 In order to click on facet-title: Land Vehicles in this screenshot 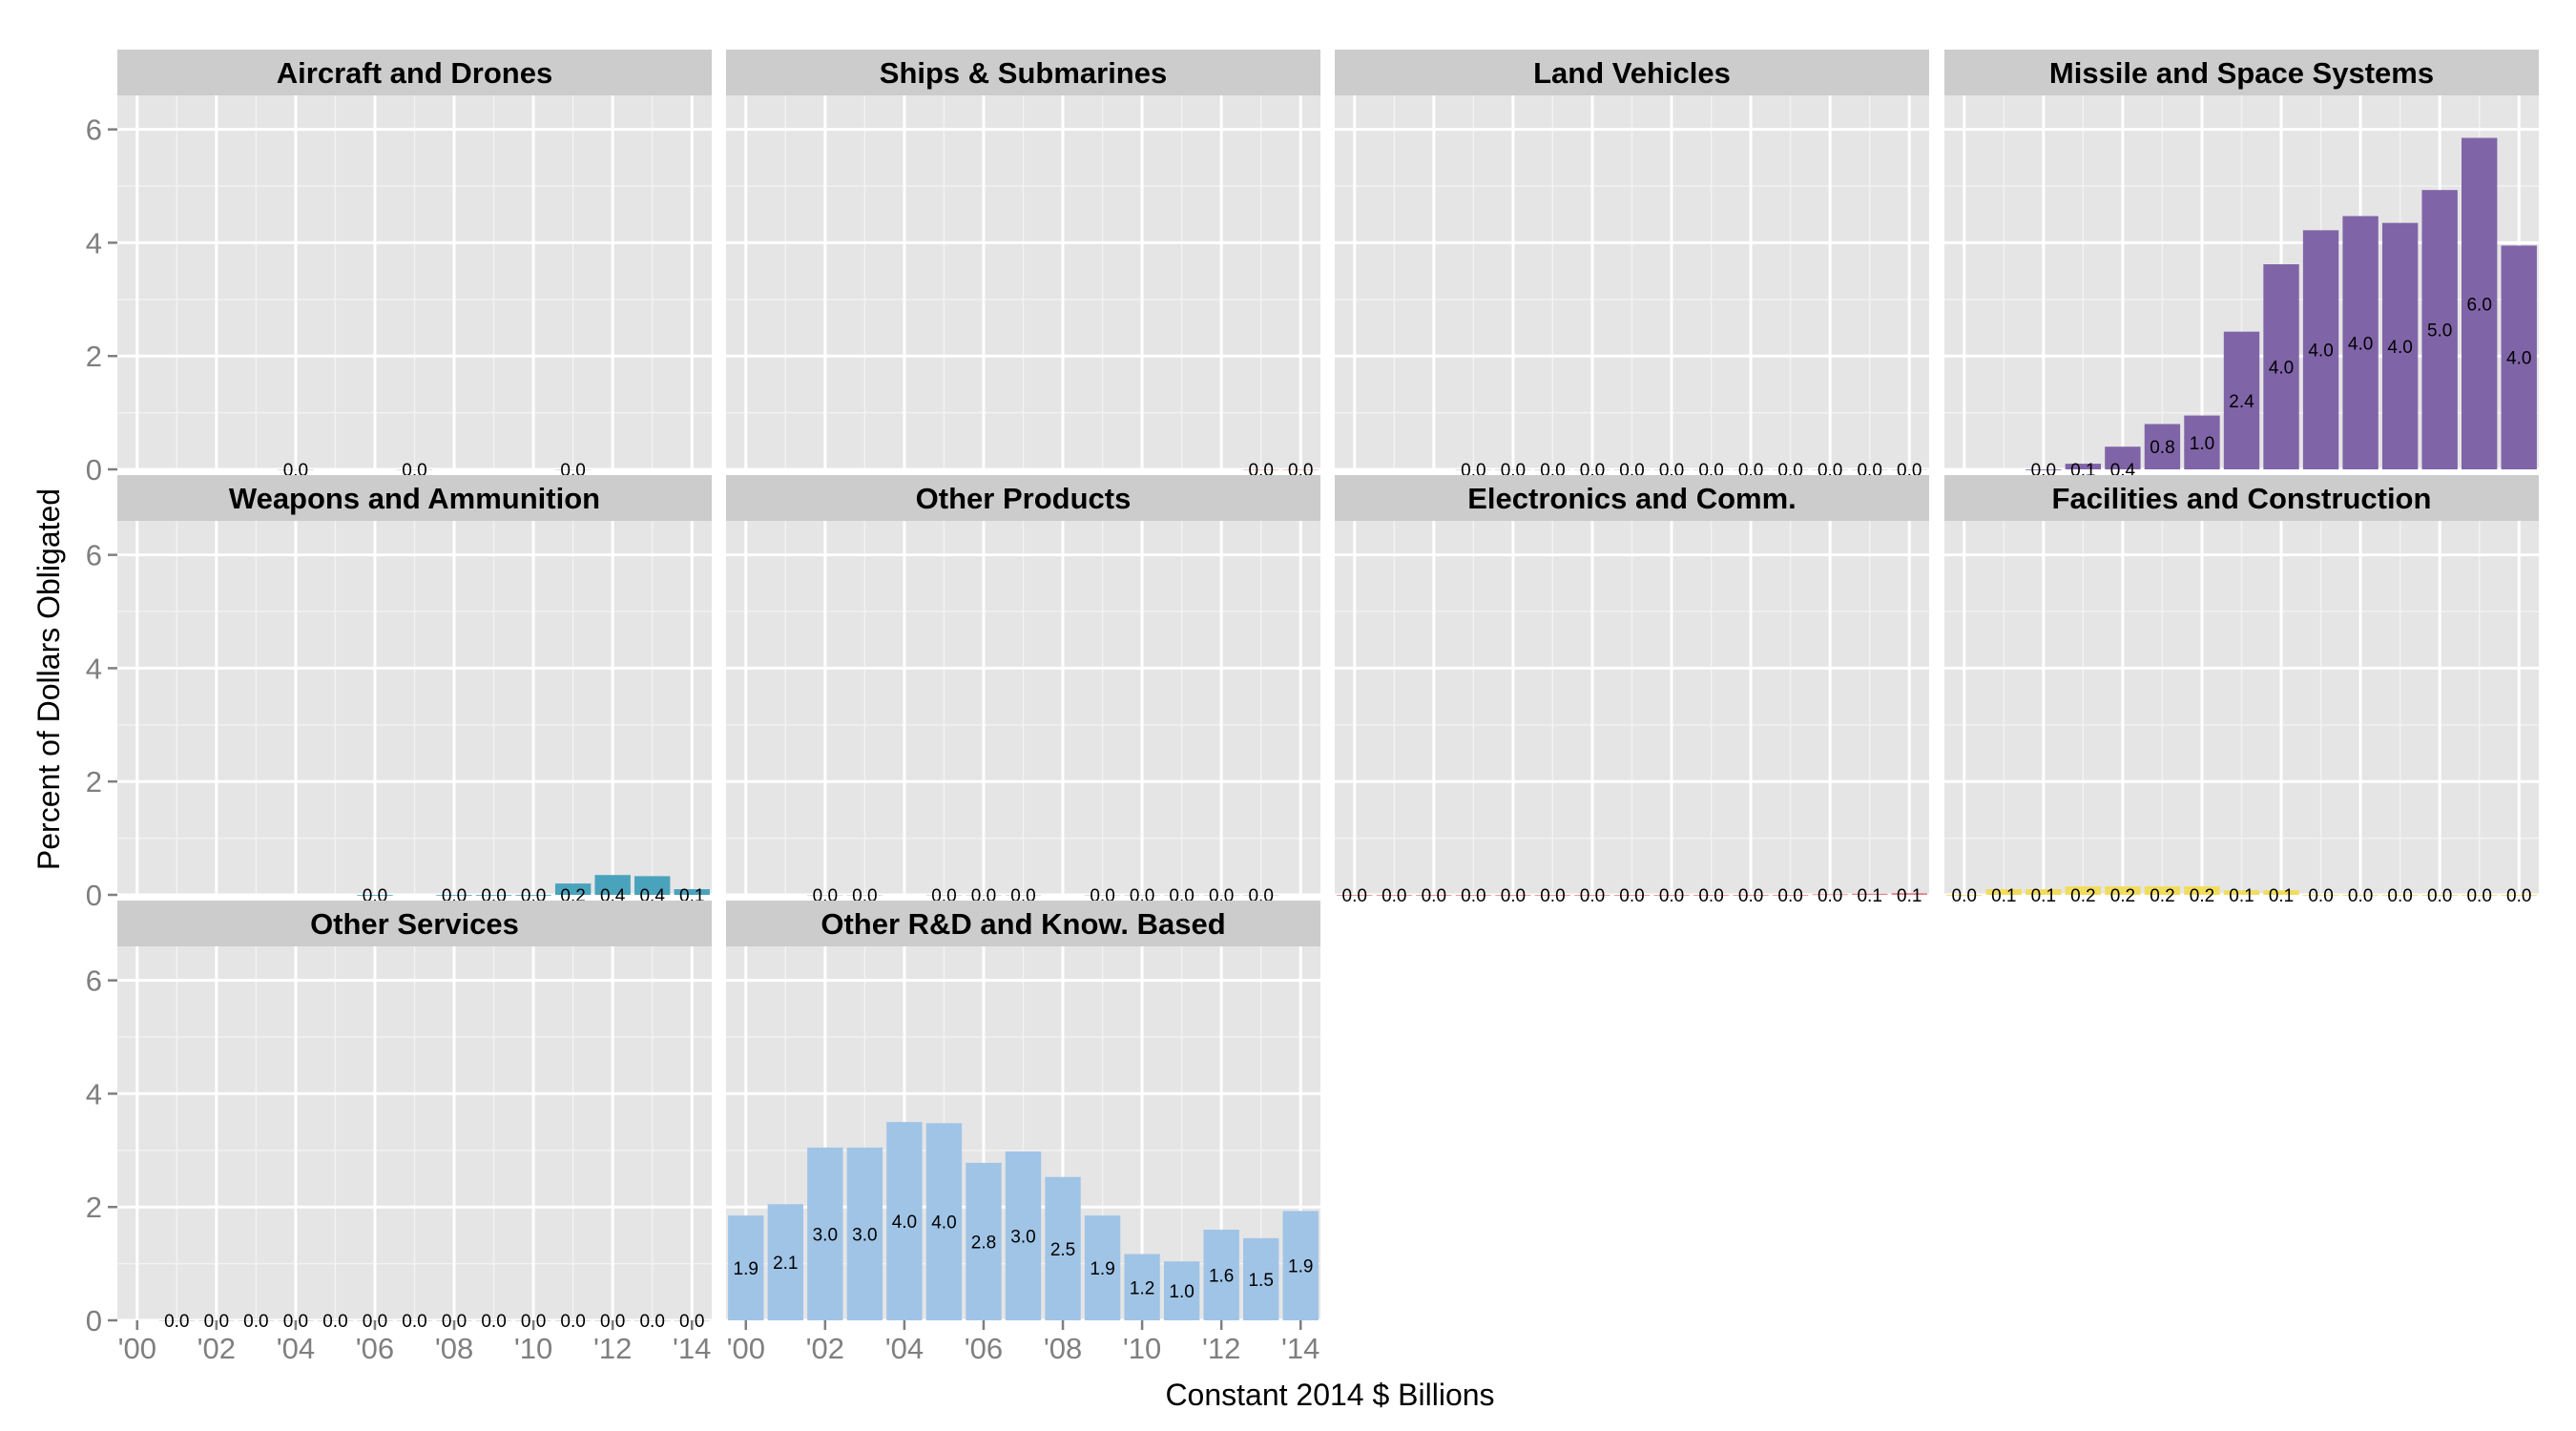, I will do `click(1632, 73)`.